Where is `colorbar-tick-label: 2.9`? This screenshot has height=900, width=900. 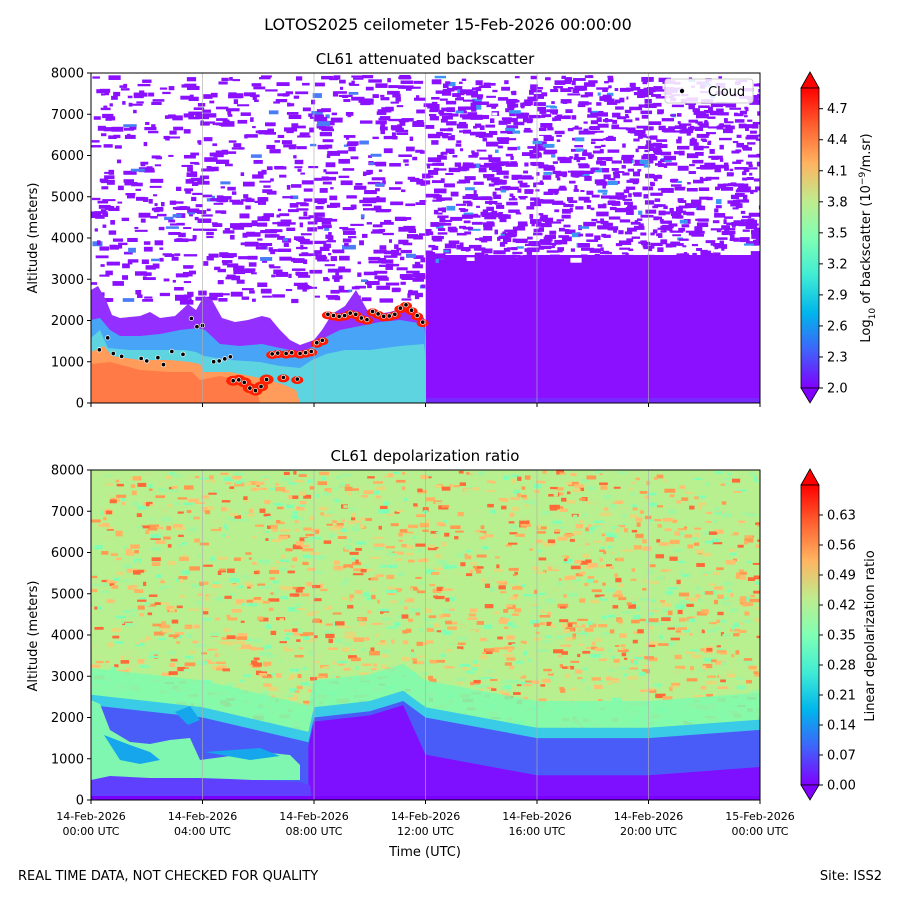 colorbar-tick-label: 2.9 is located at coordinates (837, 295).